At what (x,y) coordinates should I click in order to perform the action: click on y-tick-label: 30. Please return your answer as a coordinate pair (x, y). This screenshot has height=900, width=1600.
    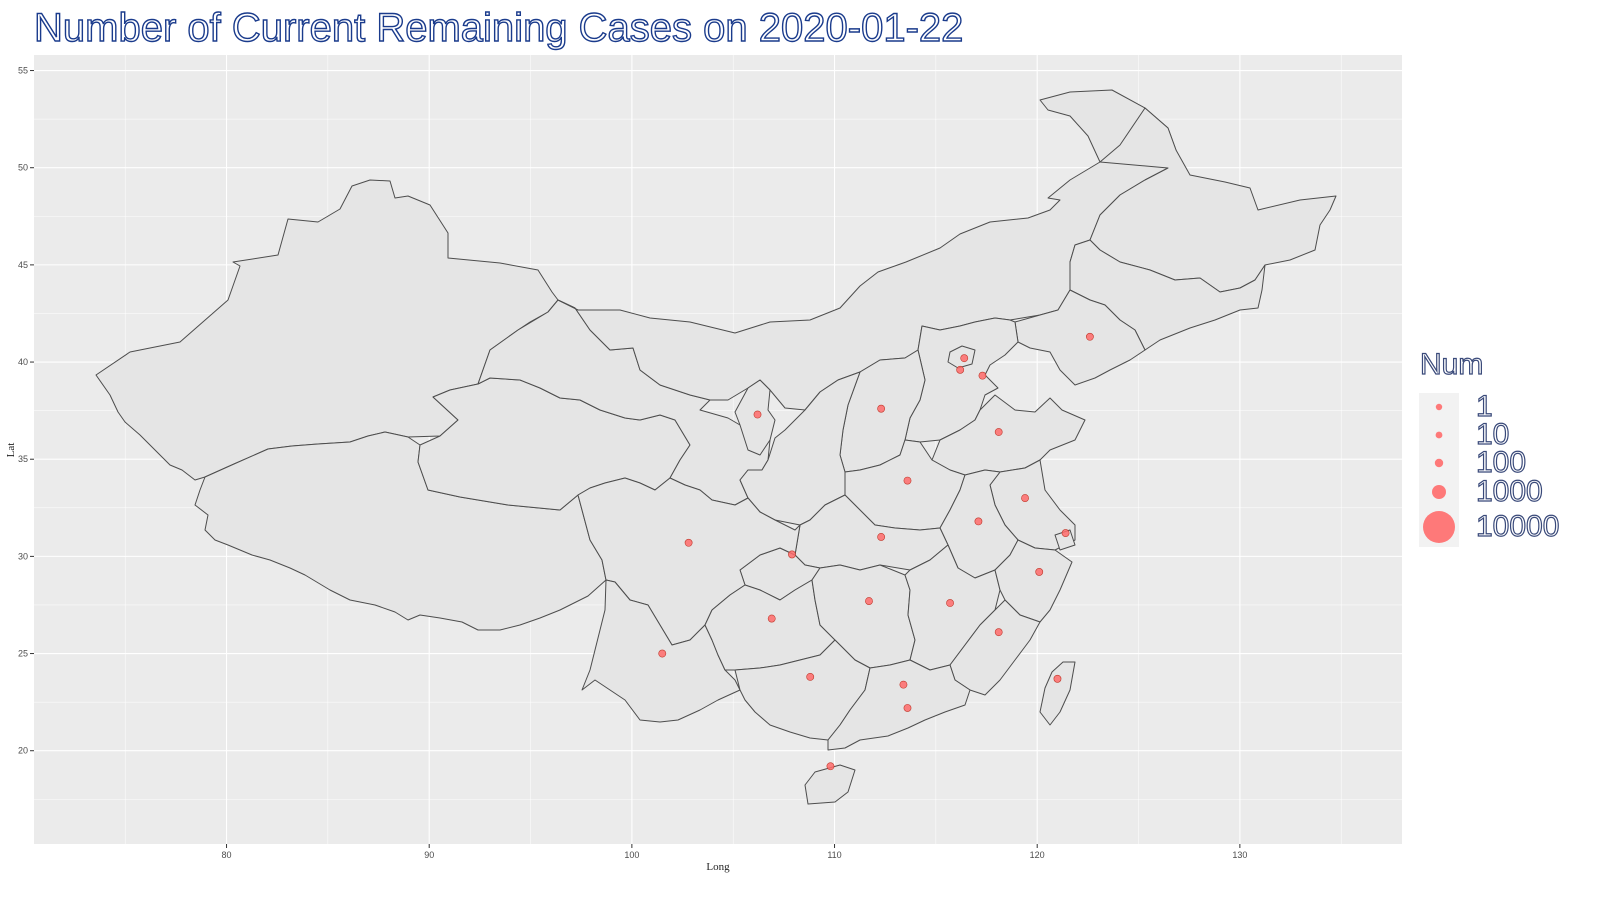
    Looking at the image, I should click on (23, 556).